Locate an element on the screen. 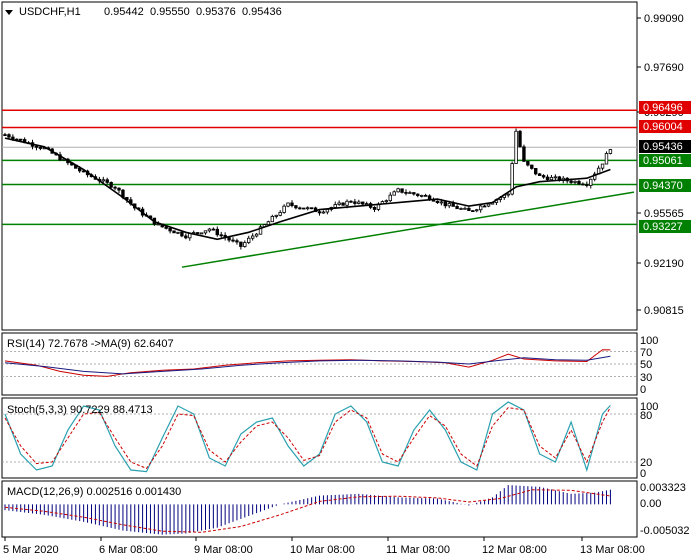  rsi-y-tick: 70 is located at coordinates (646, 353).